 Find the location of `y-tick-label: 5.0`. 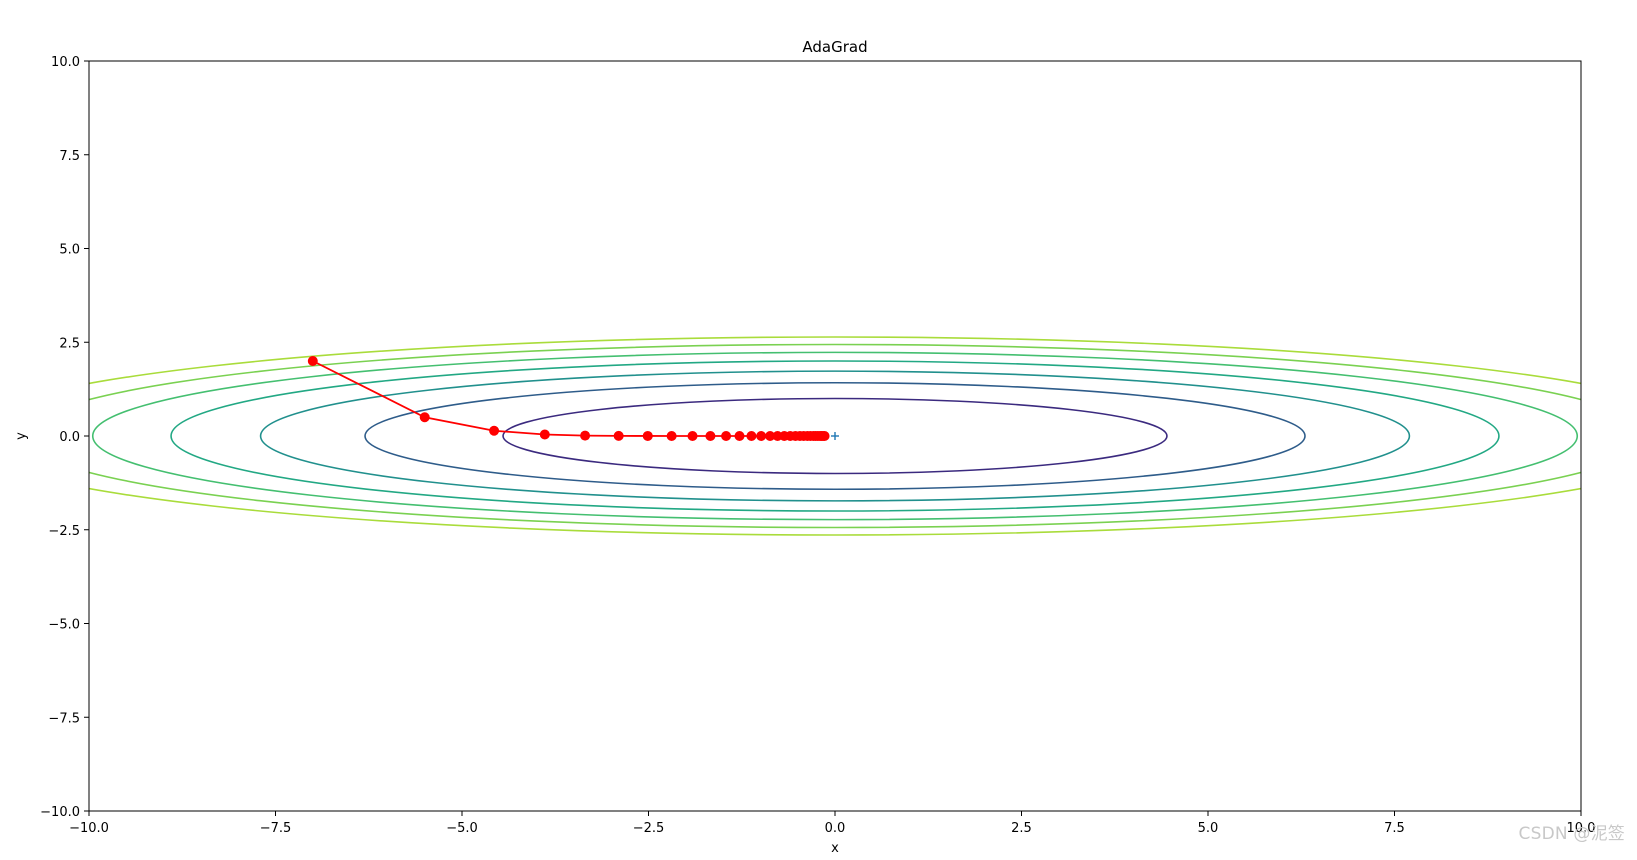

y-tick-label: 5.0 is located at coordinates (69, 250).